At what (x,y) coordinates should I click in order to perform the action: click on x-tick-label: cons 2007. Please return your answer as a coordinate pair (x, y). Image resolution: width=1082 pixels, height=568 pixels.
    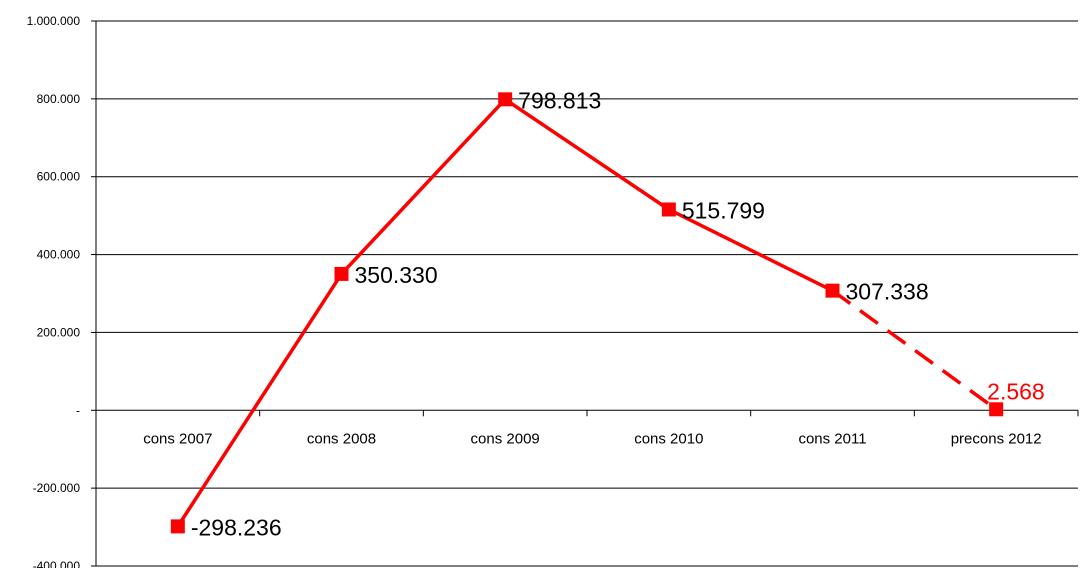
    Looking at the image, I should click on (177, 438).